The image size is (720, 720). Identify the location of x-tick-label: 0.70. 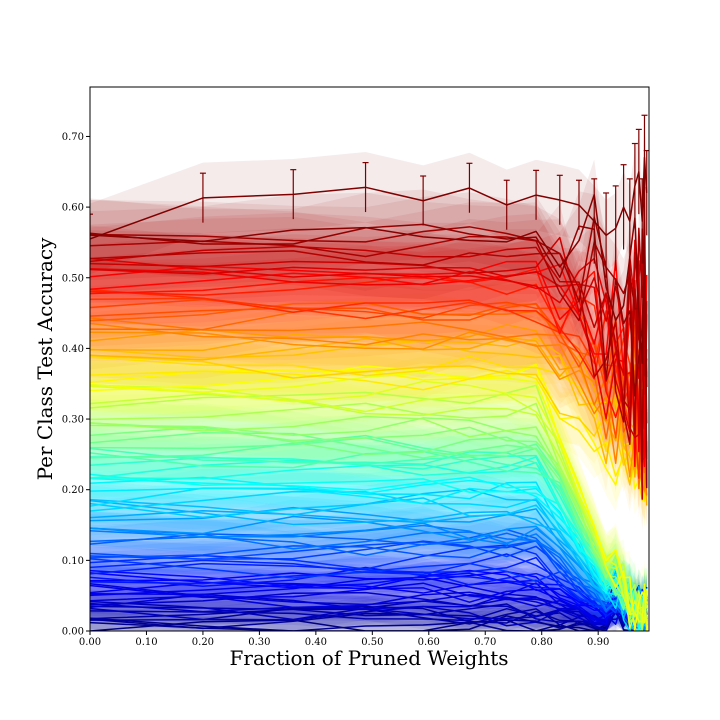
(485, 642).